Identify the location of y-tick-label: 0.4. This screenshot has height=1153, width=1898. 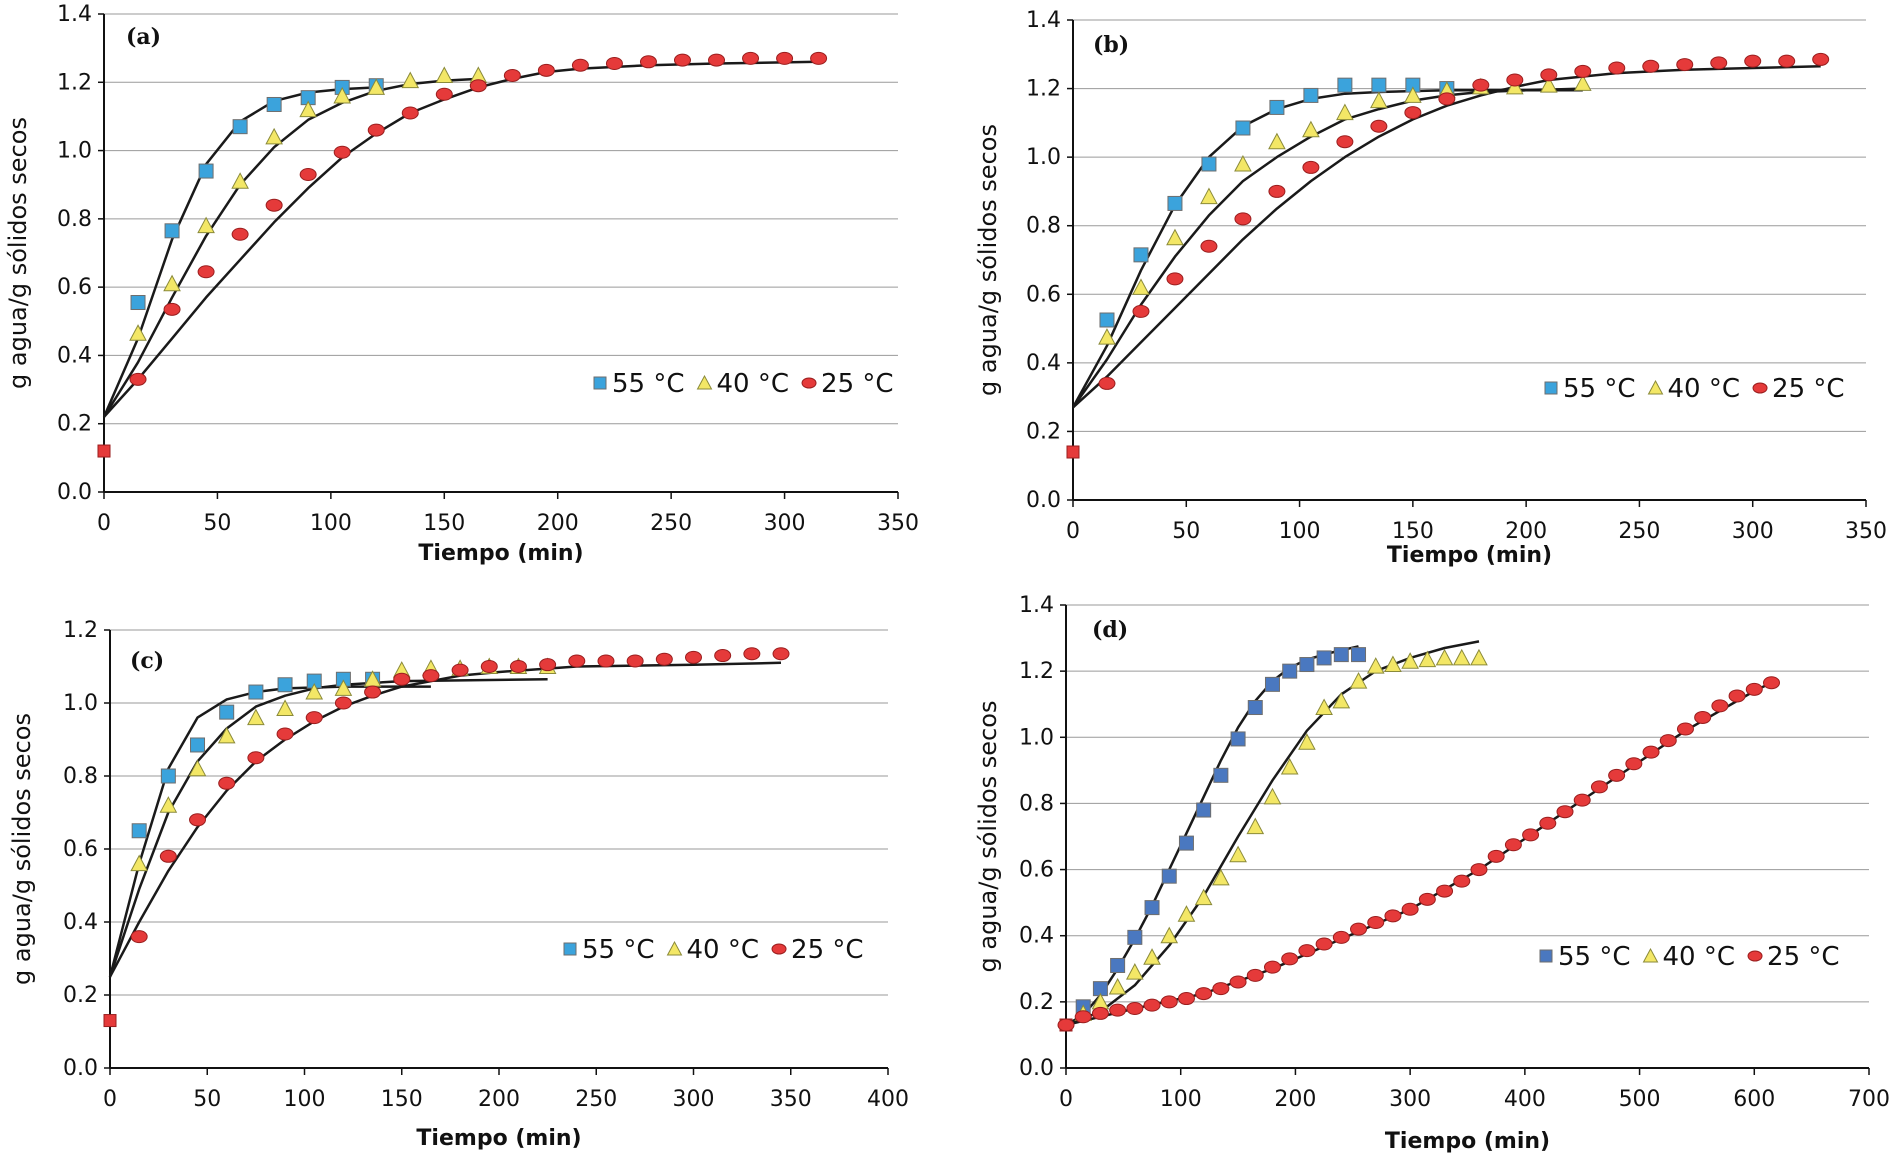
(74, 355).